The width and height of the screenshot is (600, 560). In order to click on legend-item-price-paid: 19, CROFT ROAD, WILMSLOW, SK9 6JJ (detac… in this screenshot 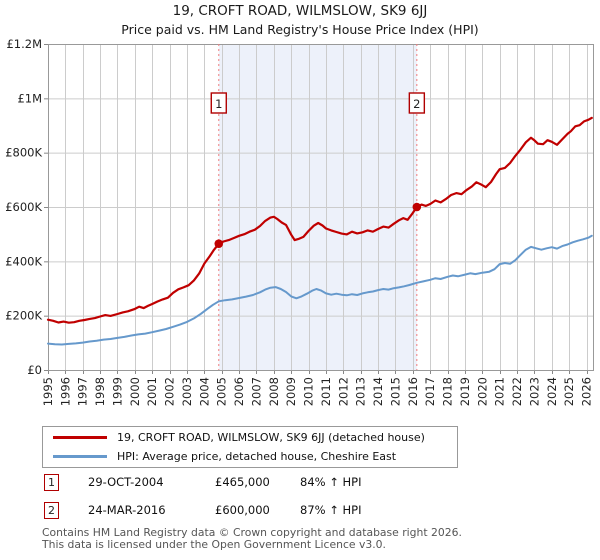, I will do `click(250, 438)`.